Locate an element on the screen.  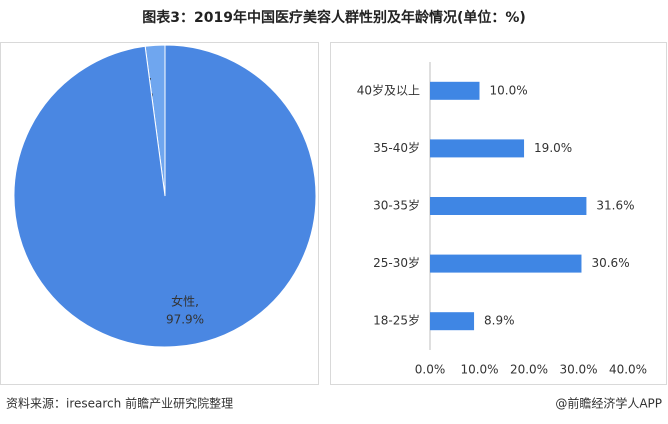
value-label: 31.6% is located at coordinates (615, 206).